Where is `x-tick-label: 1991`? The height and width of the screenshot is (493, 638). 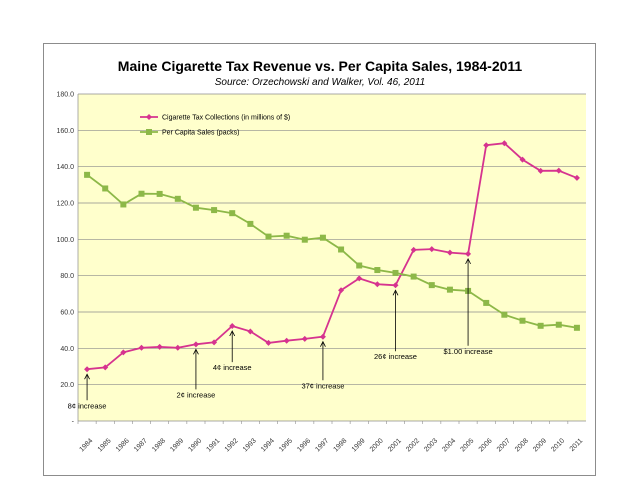
x-tick-label: 1991 is located at coordinates (214, 445).